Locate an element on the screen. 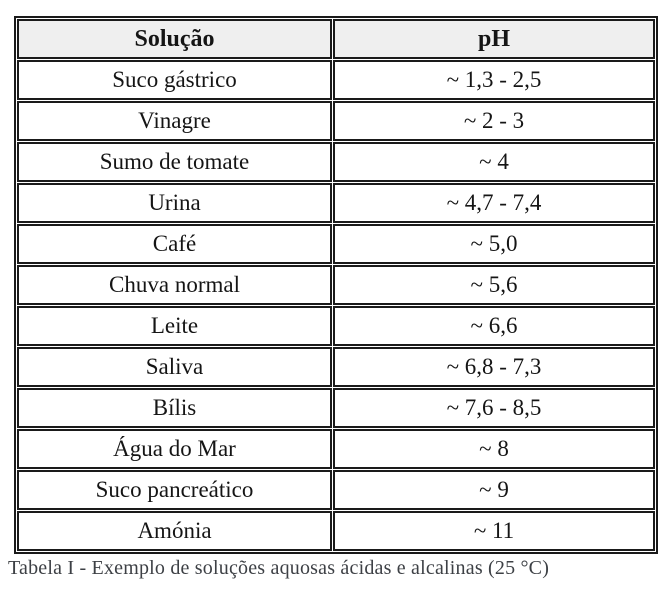  table-row: Café ~ 5,0 is located at coordinates (336, 244).